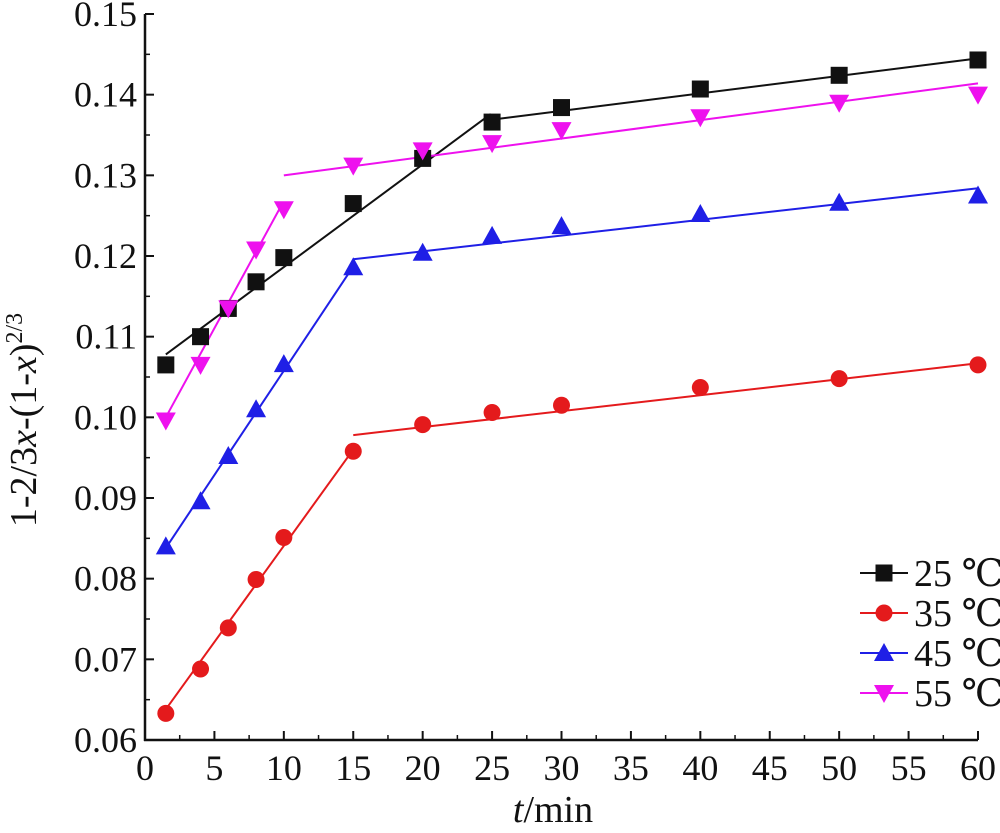 This screenshot has height=833, width=1000. What do you see at coordinates (978, 768) in the screenshot?
I see `x-tick-label: 60` at bounding box center [978, 768].